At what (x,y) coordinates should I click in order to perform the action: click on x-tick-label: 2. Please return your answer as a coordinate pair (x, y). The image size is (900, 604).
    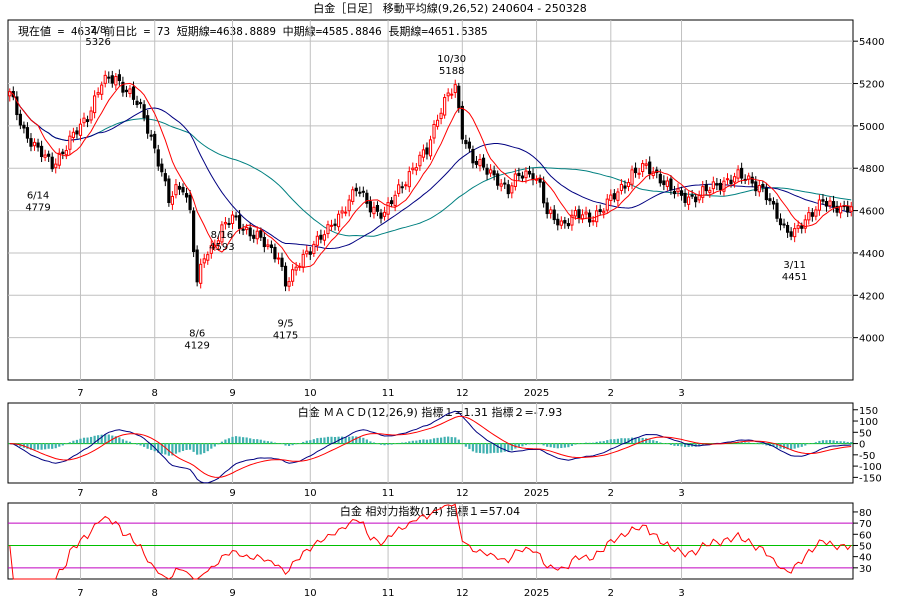
    Looking at the image, I should click on (611, 593).